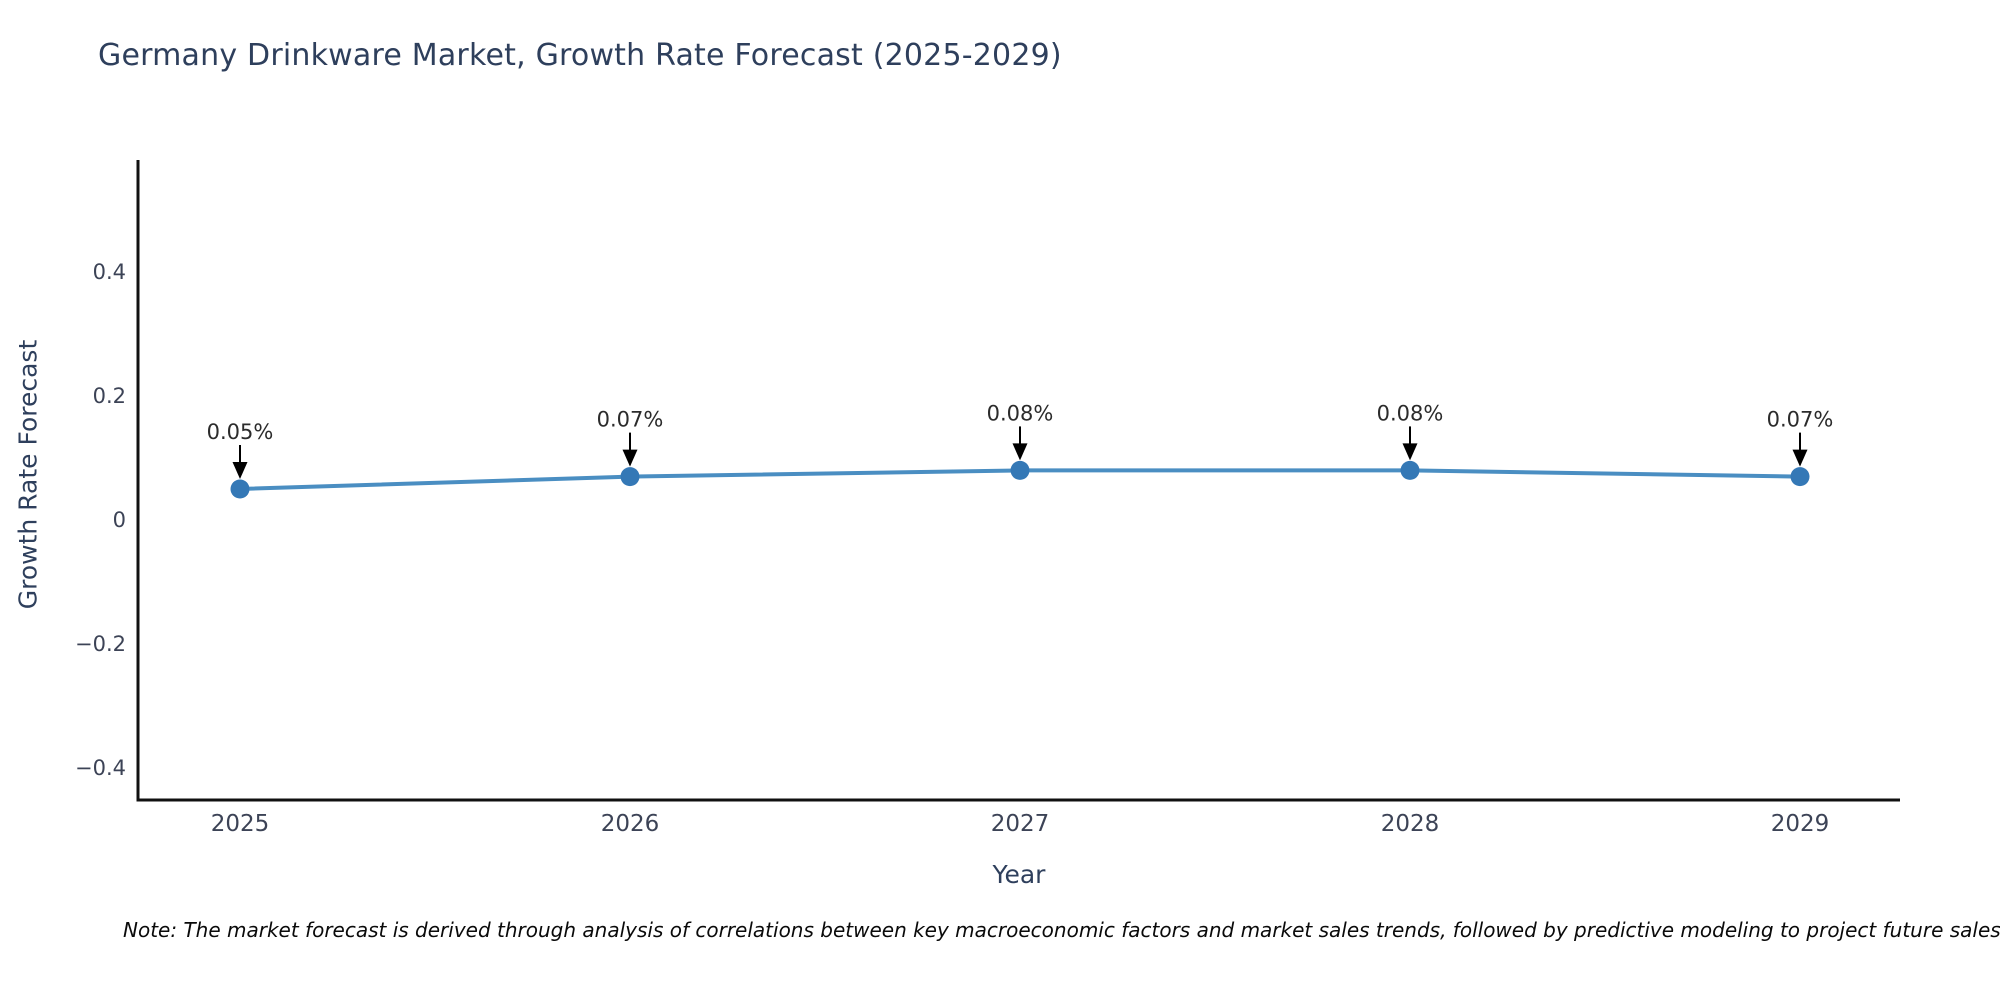 The width and height of the screenshot is (2000, 1000). Describe the element at coordinates (109, 396) in the screenshot. I see `y-tick-label: 0.2` at that location.